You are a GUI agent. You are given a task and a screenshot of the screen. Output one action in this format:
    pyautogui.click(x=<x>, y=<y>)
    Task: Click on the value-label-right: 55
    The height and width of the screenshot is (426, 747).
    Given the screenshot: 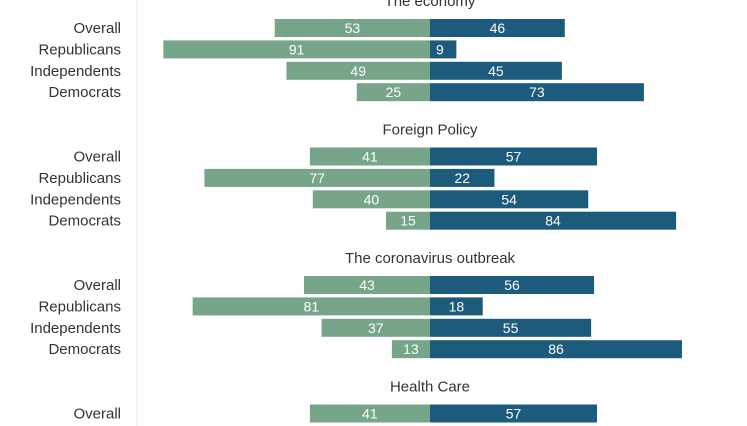 What is the action you would take?
    pyautogui.click(x=511, y=328)
    